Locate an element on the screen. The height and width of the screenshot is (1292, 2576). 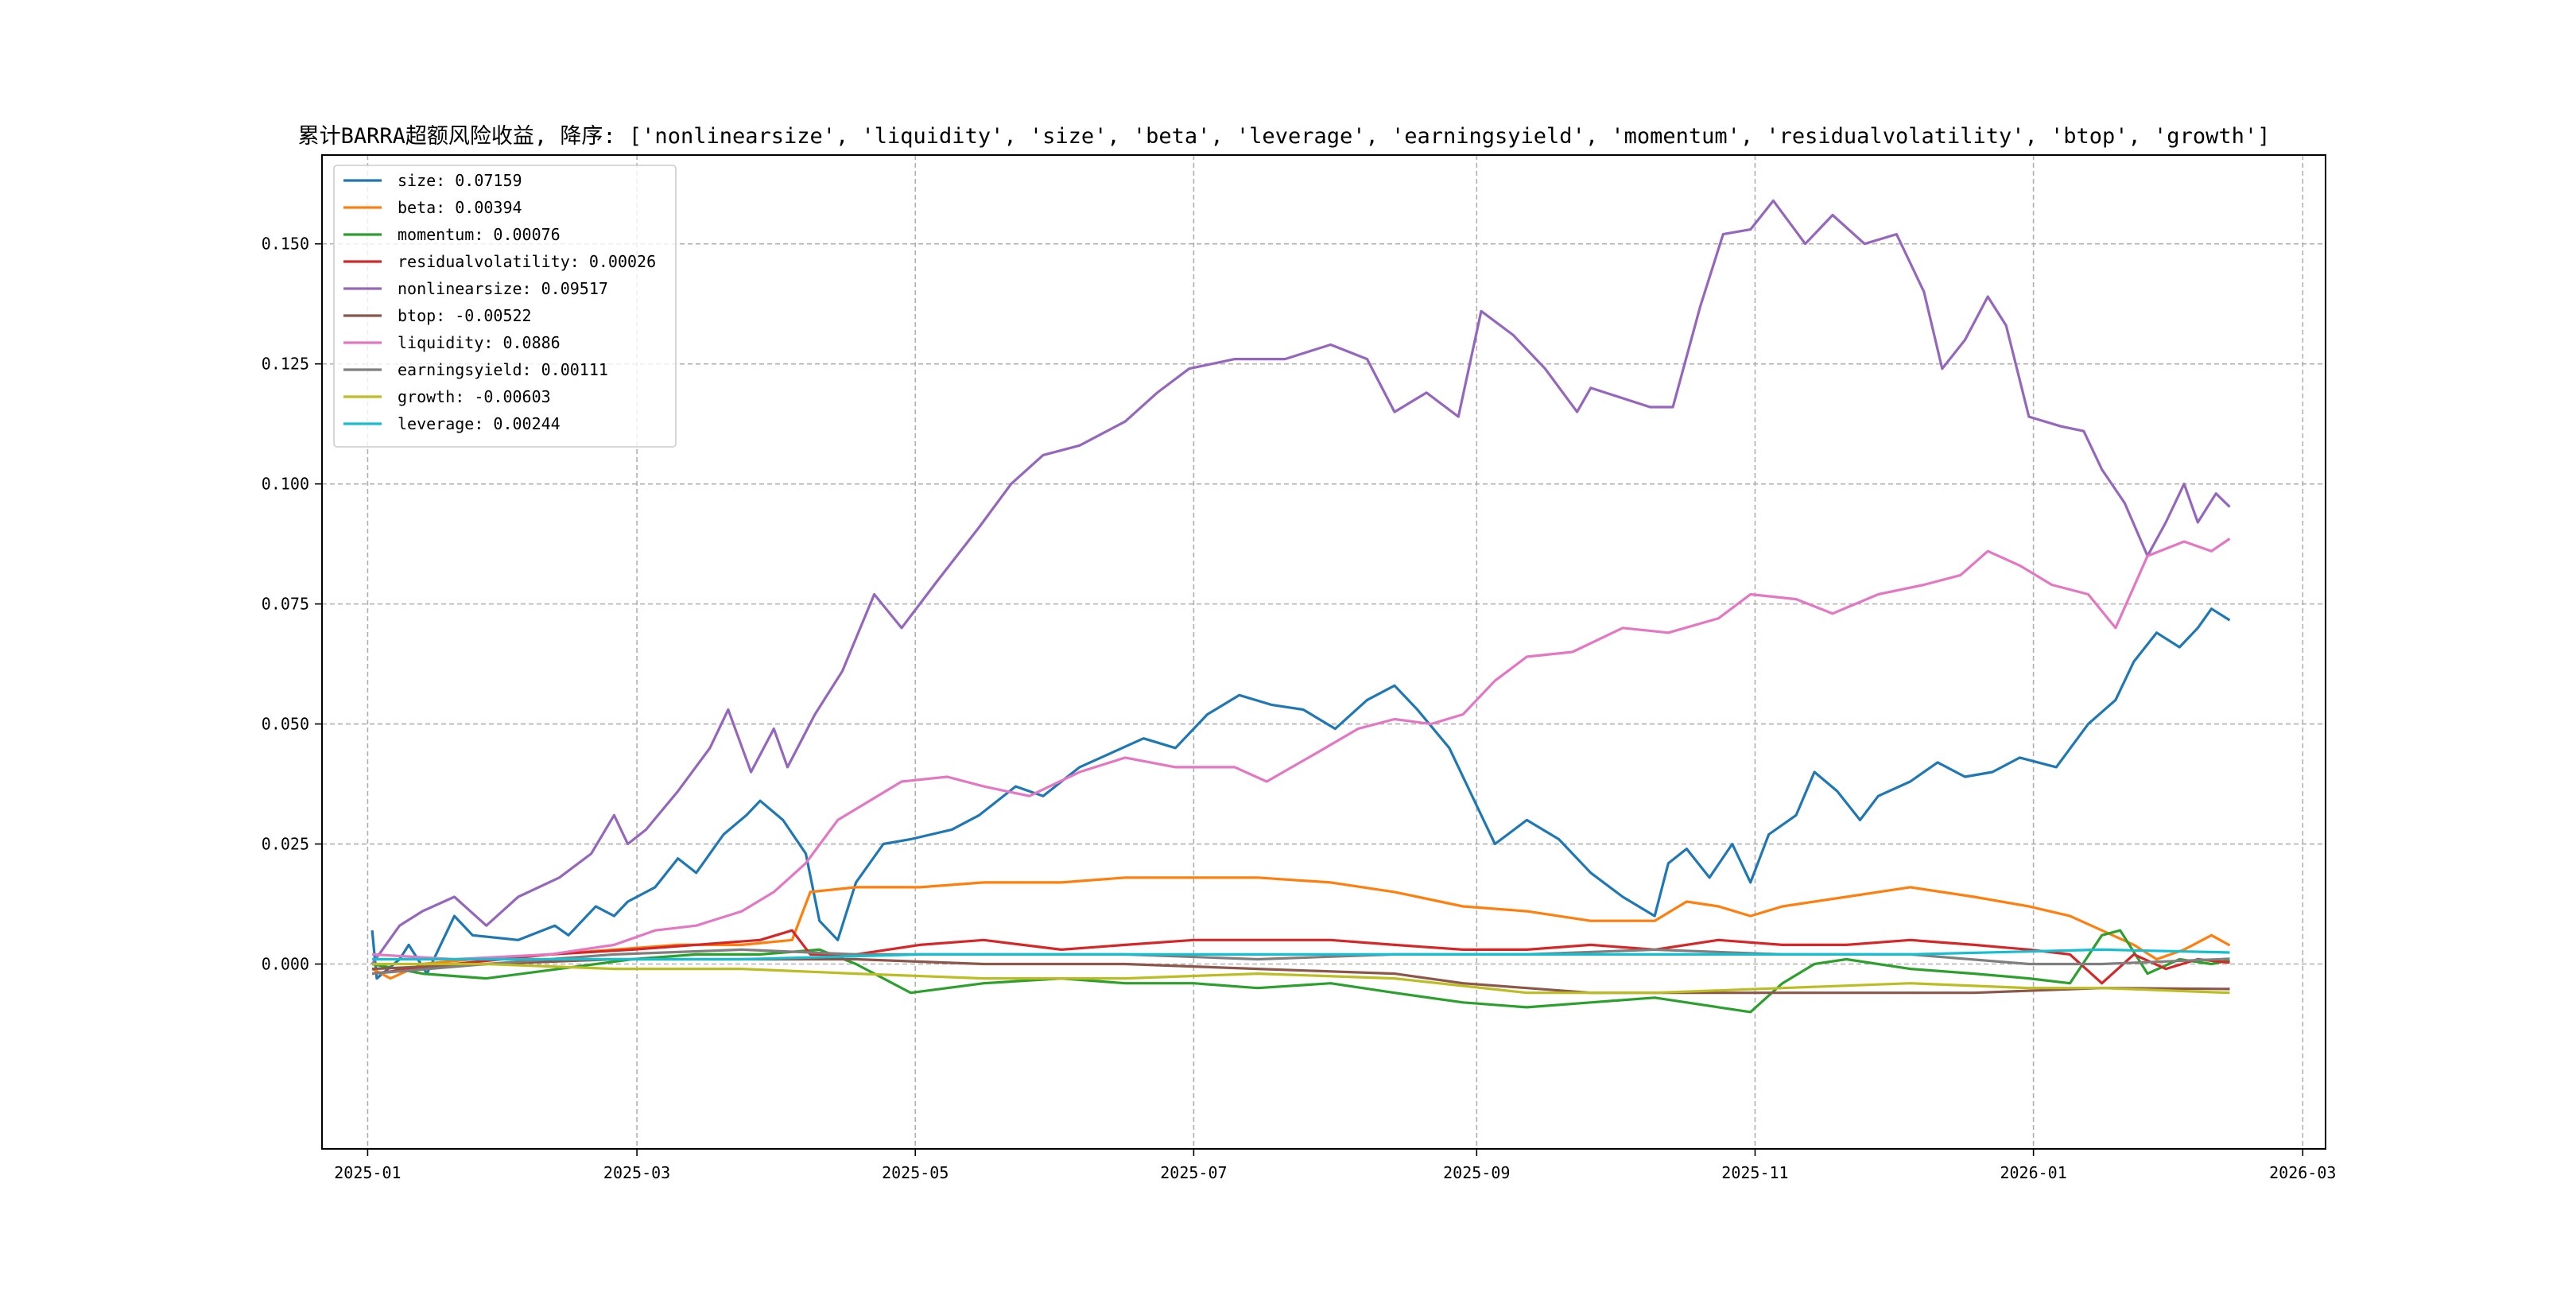
legend-entry-leverage: leverage: 0.00244 is located at coordinates (480, 424).